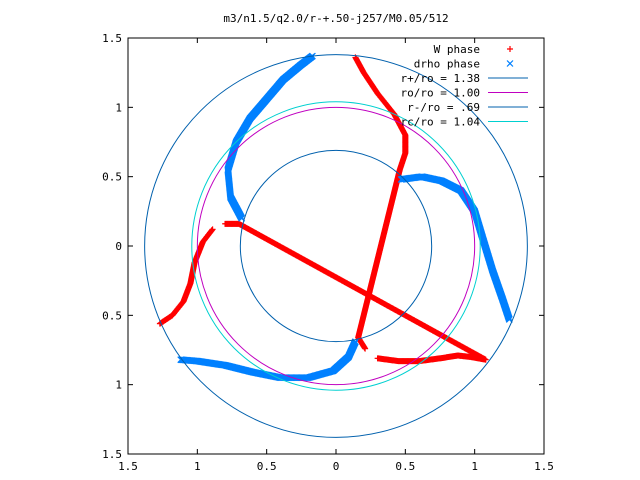 The height and width of the screenshot is (480, 640). I want to click on legend-label: ro/ro = 1.00, so click(440, 93).